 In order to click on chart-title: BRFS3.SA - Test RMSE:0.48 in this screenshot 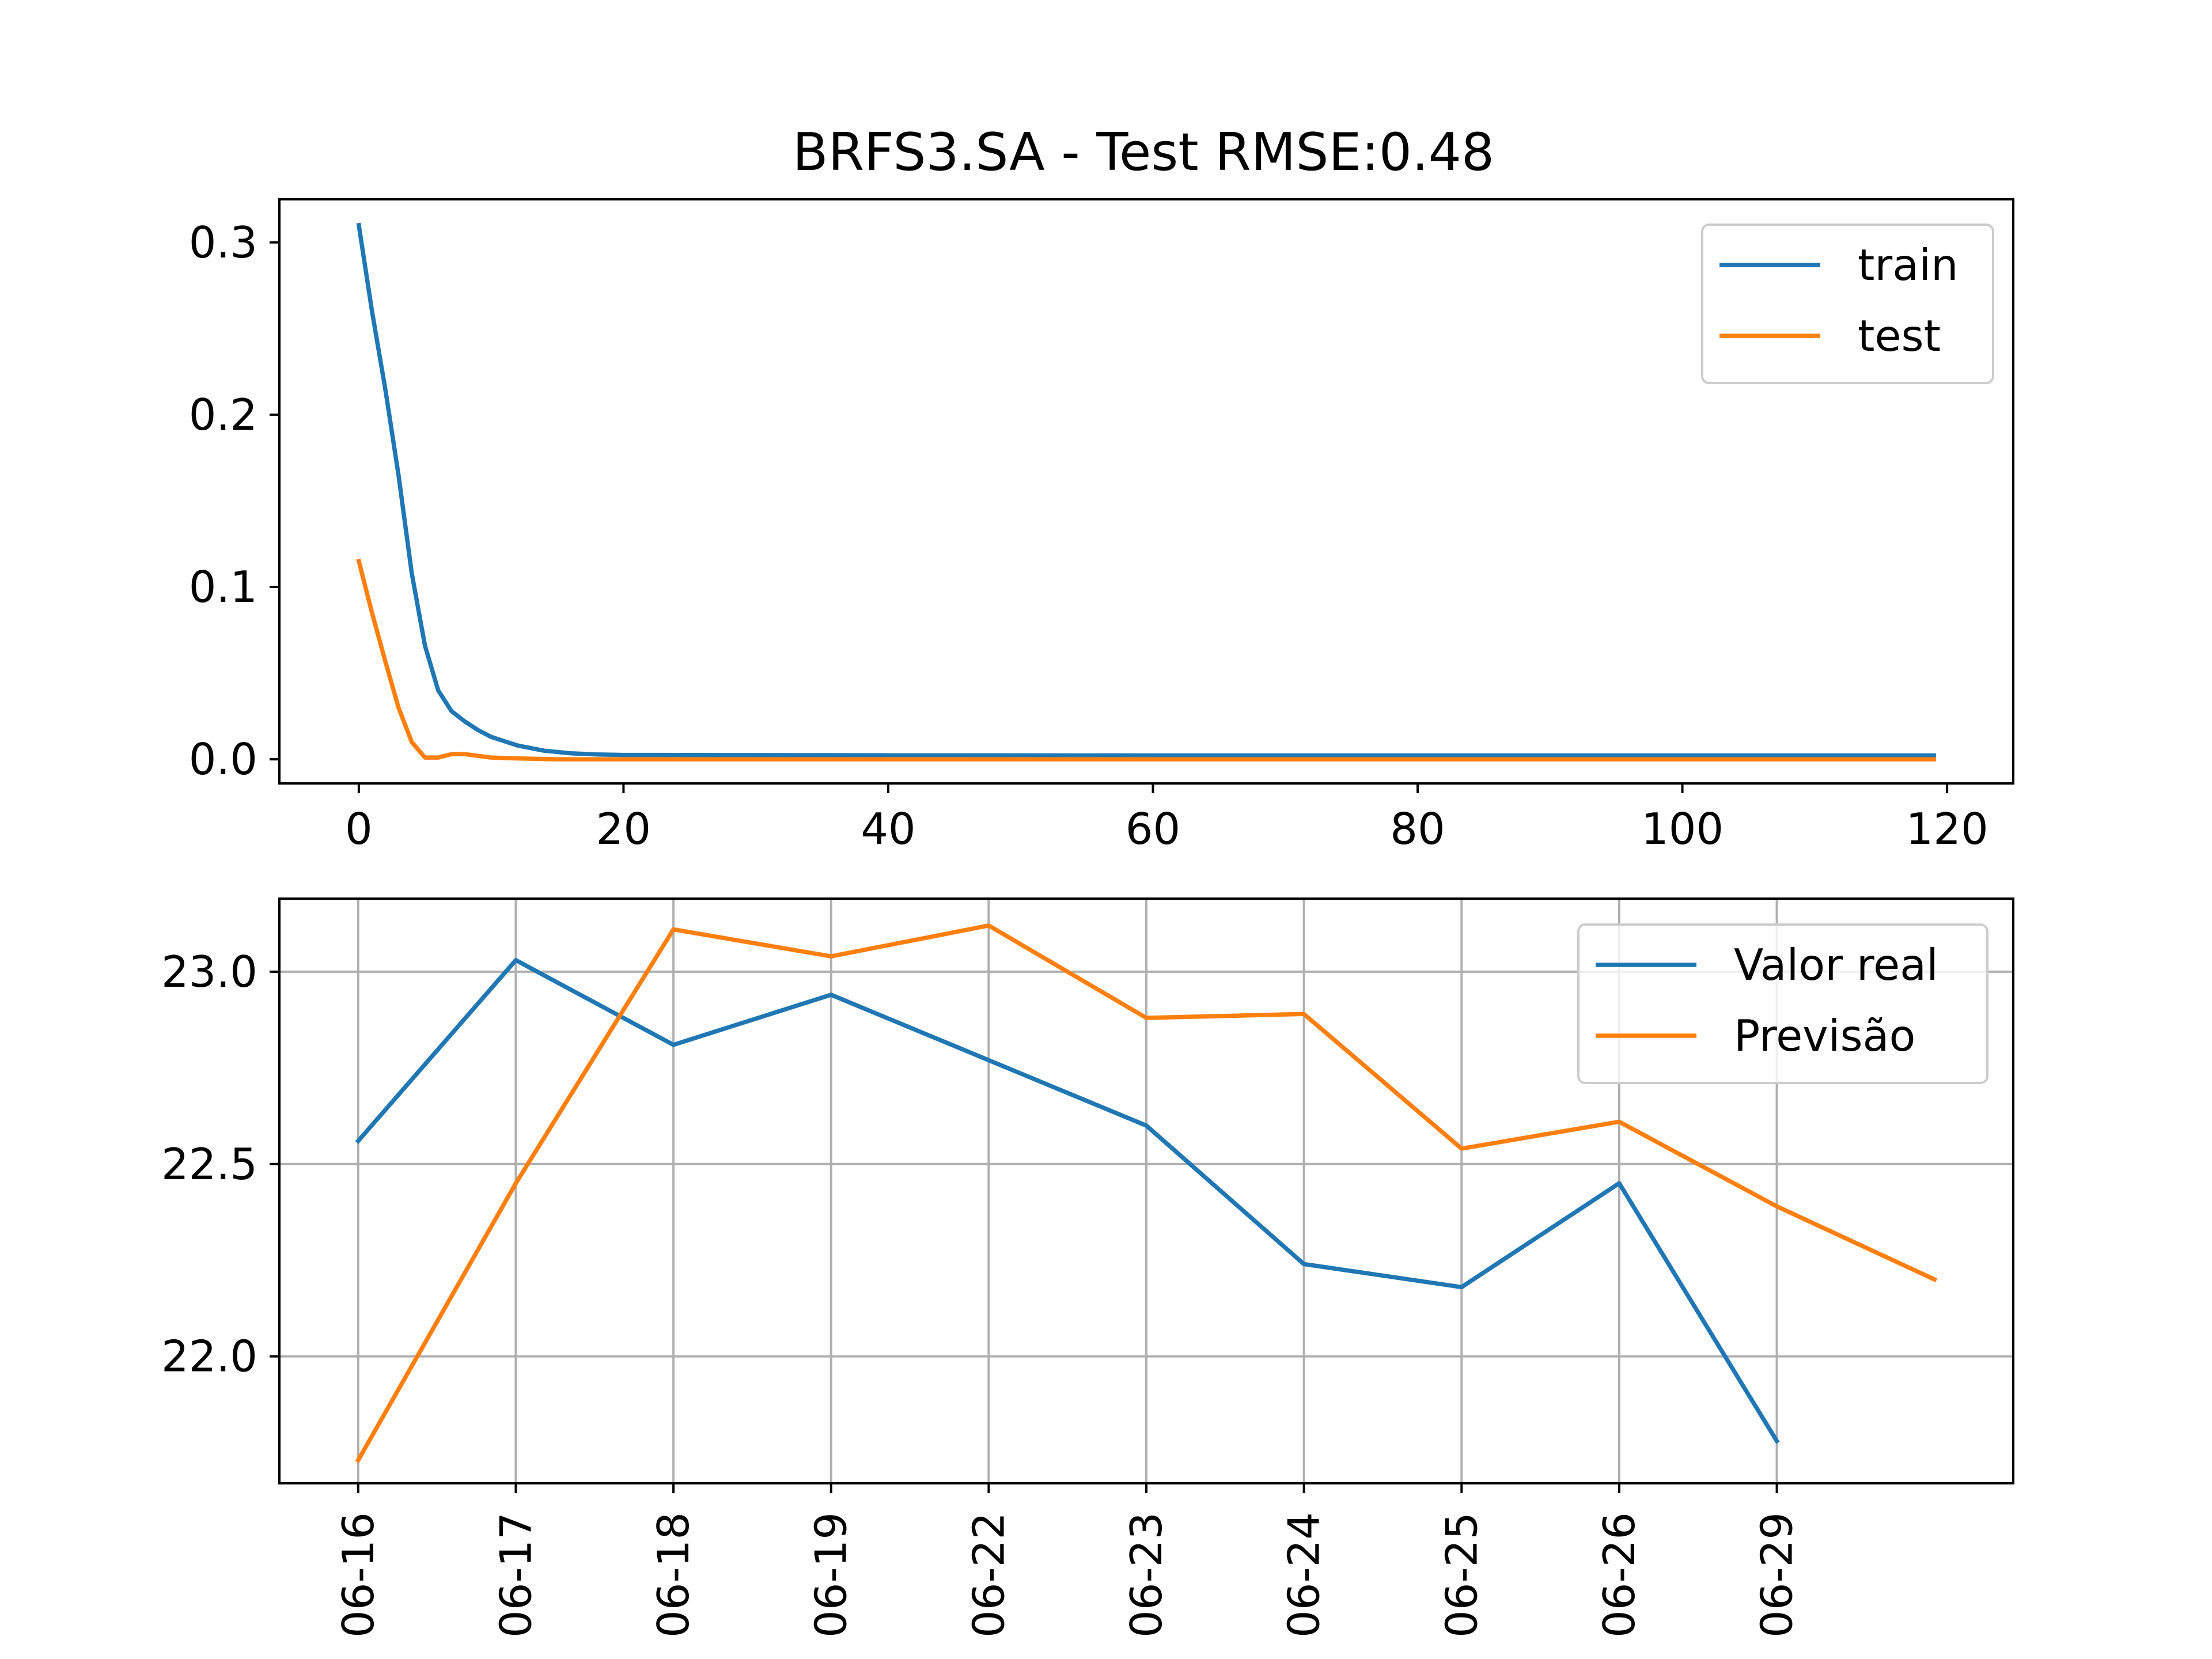, I will do `click(1143, 152)`.